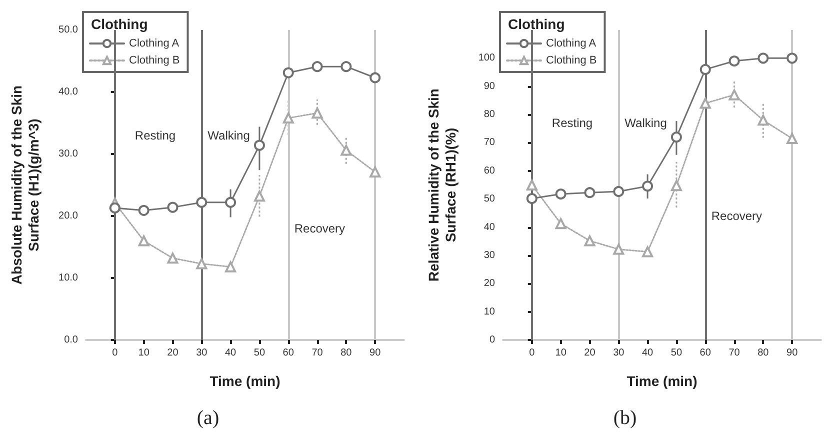 Image resolution: width=833 pixels, height=440 pixels. What do you see at coordinates (68, 278) in the screenshot?
I see `y-tick-label: 10.0` at bounding box center [68, 278].